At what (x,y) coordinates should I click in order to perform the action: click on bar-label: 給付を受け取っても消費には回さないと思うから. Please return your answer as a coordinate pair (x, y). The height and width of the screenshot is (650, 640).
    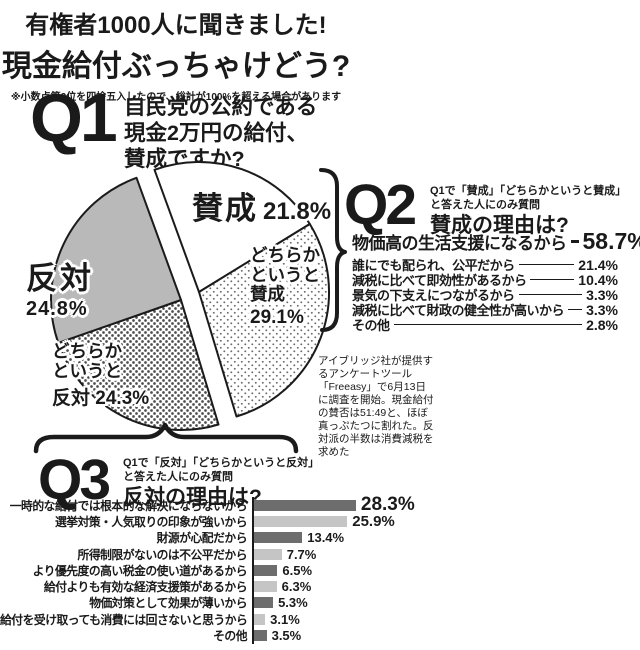
    Looking at the image, I should click on (124, 619).